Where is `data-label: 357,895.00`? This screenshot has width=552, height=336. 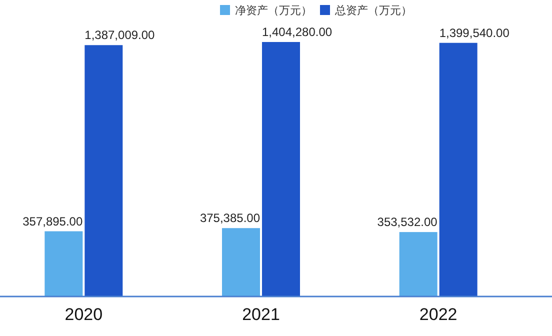 data-label: 357,895.00 is located at coordinates (52, 221).